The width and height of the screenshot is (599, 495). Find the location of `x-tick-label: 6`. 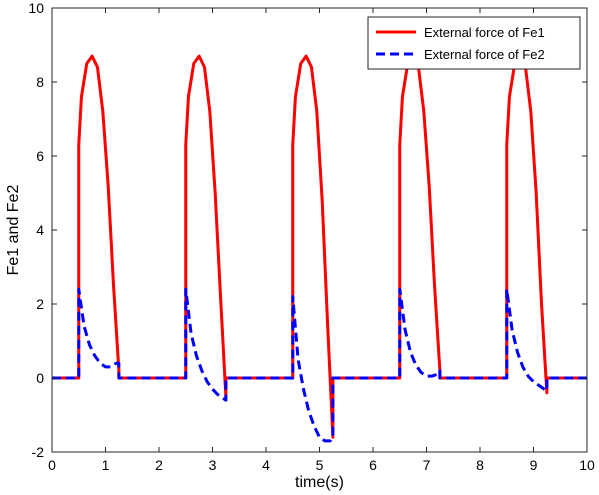

x-tick-label: 6 is located at coordinates (373, 465).